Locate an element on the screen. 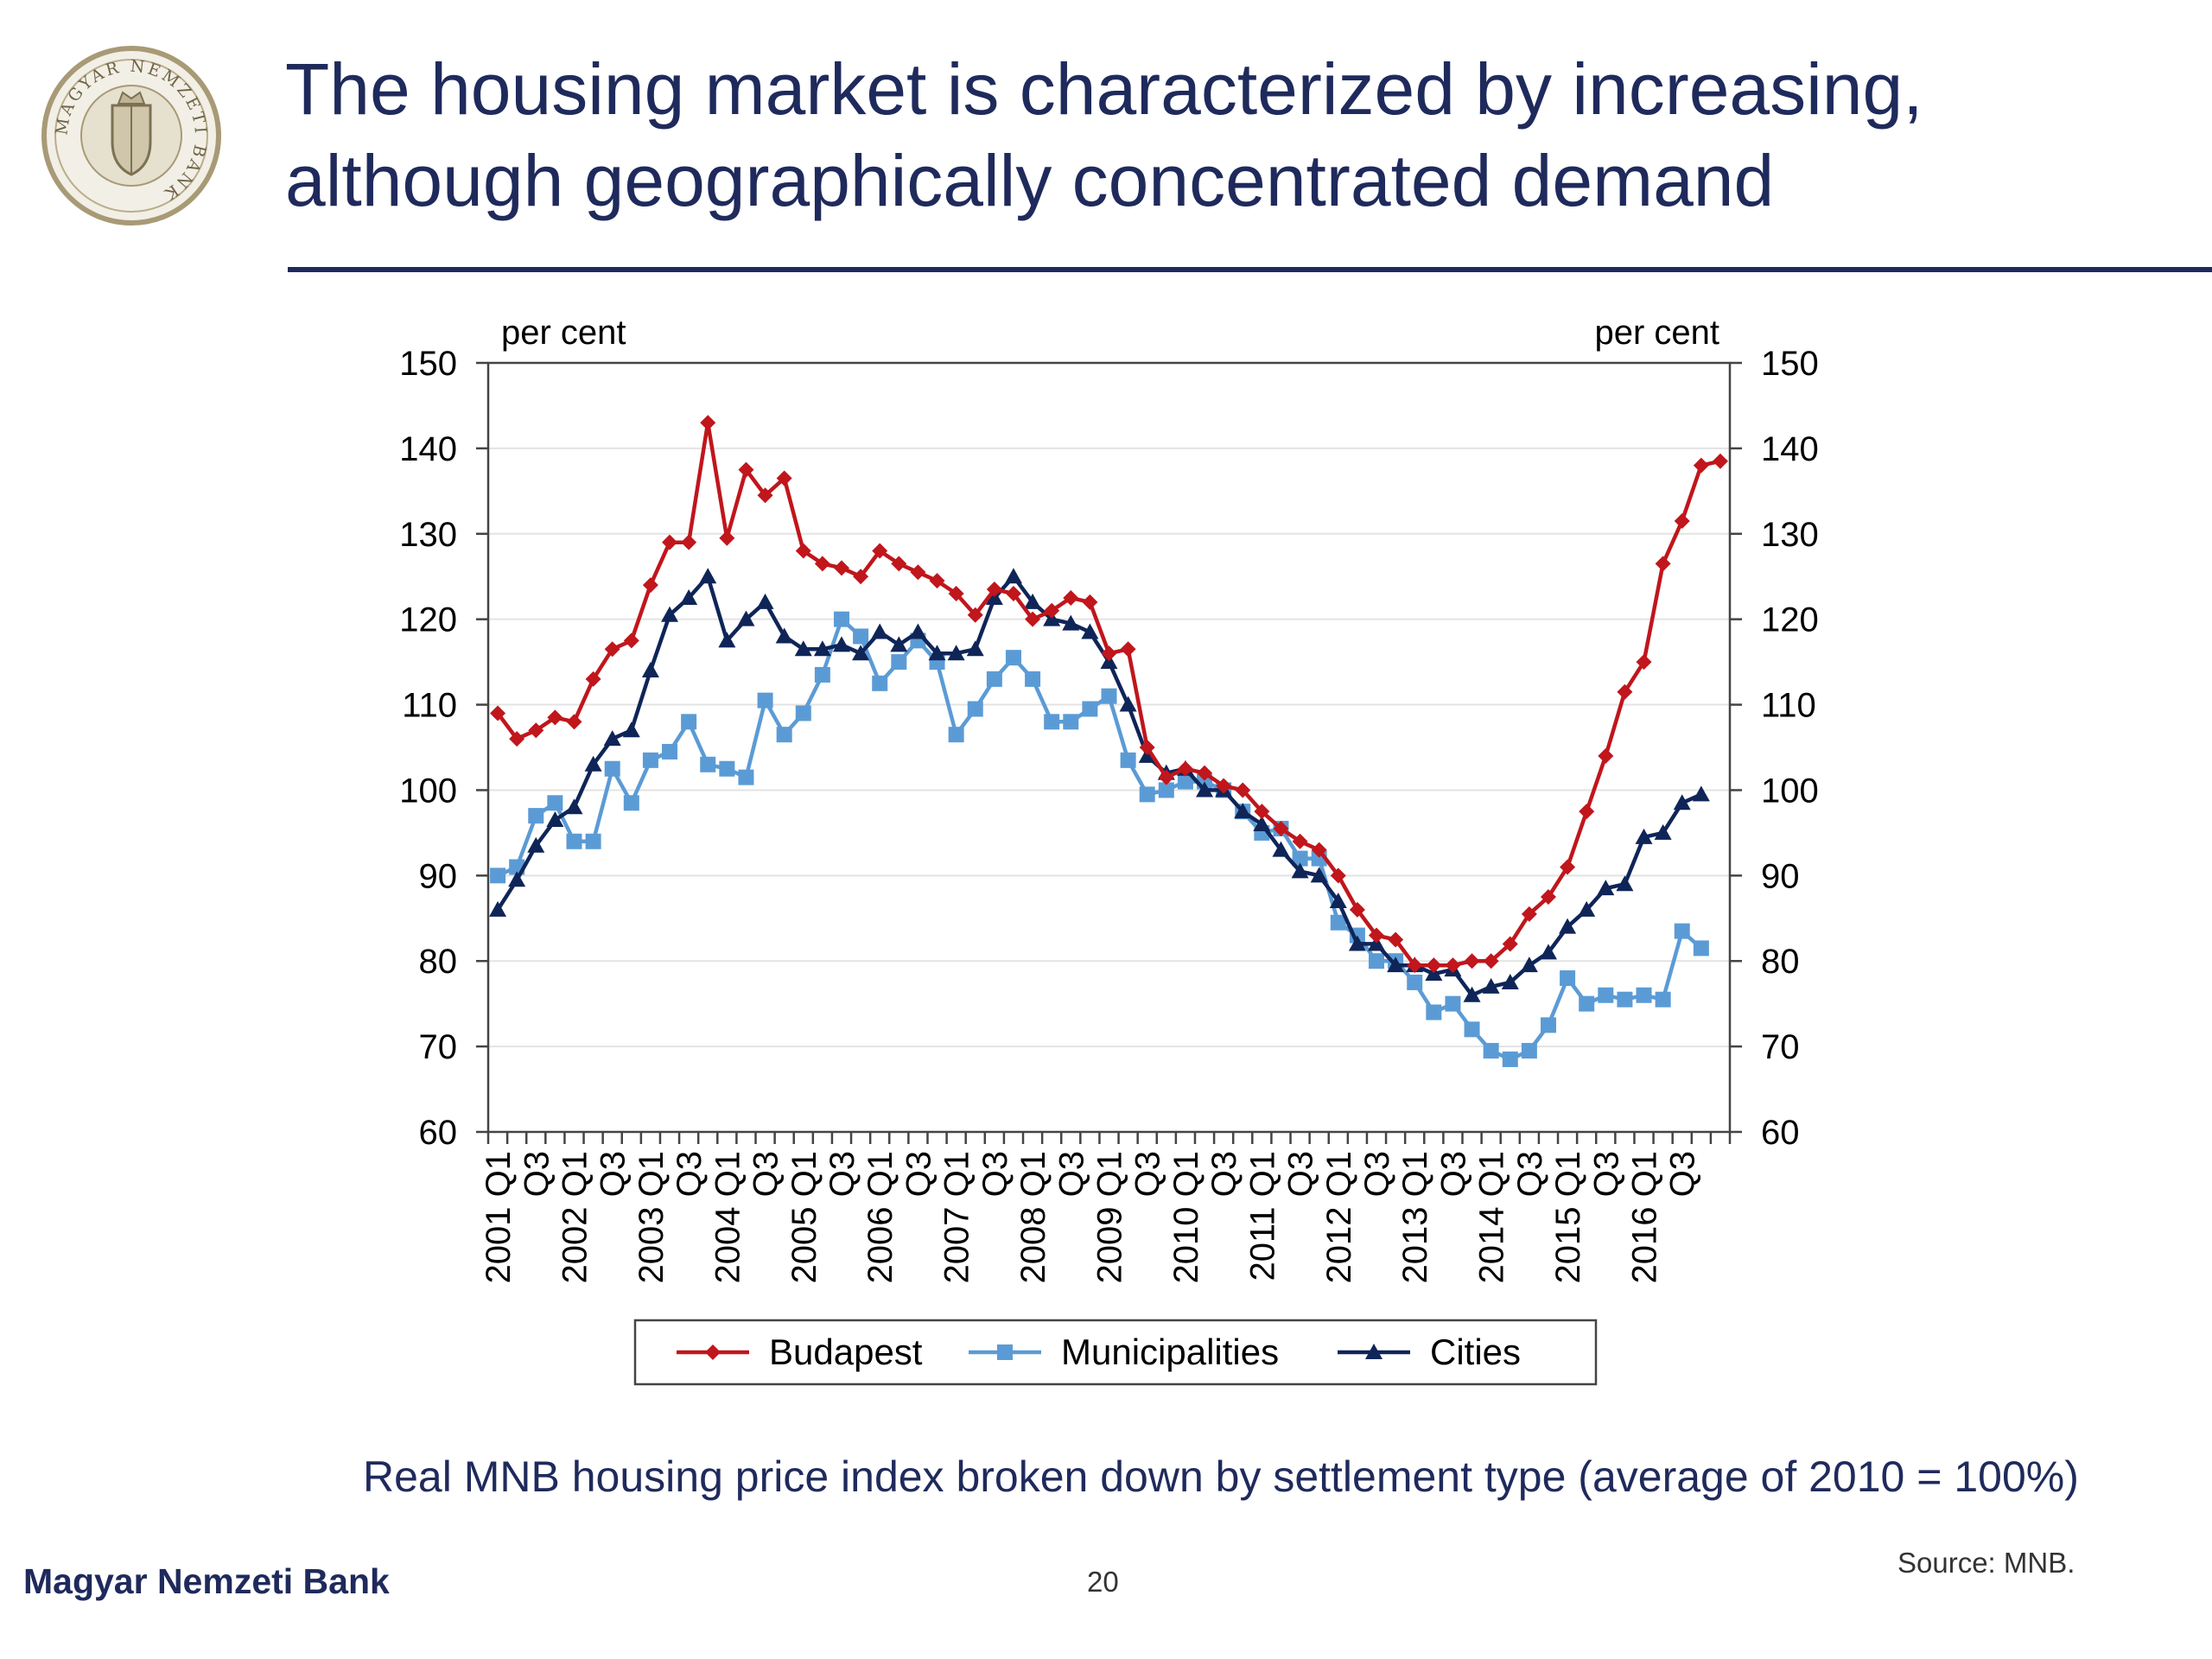 The height and width of the screenshot is (1659, 2212). legend-label: Municipalities is located at coordinates (1170, 1352).